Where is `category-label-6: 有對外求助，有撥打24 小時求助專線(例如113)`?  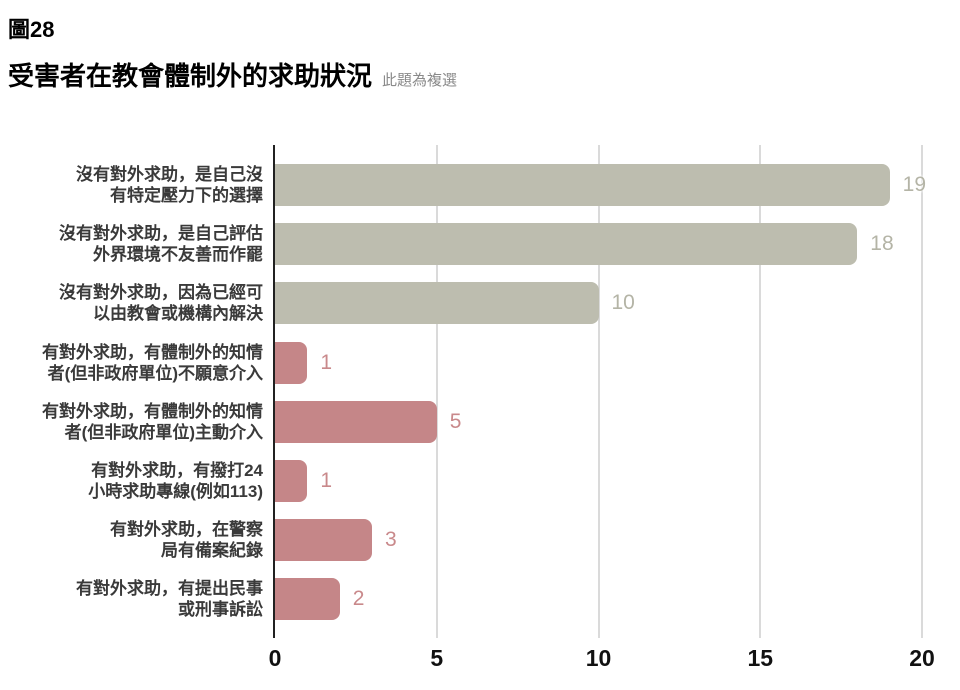
category-label-6: 有對外求助，有撥打24 小時求助專線(例如113) is located at coordinates (131, 481).